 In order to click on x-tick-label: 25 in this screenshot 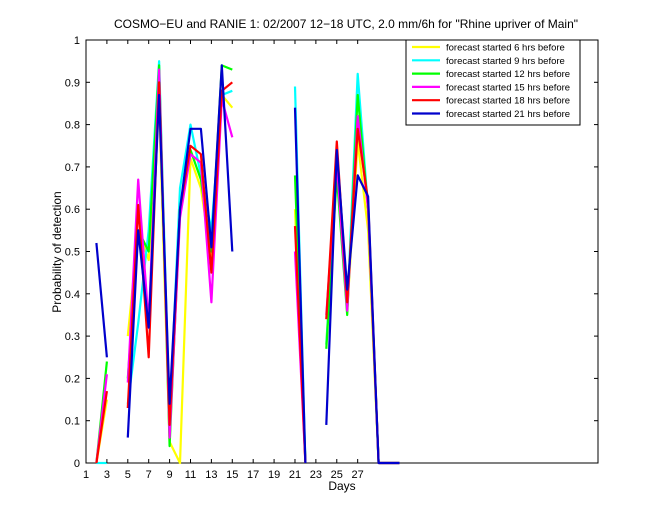, I will do `click(337, 475)`.